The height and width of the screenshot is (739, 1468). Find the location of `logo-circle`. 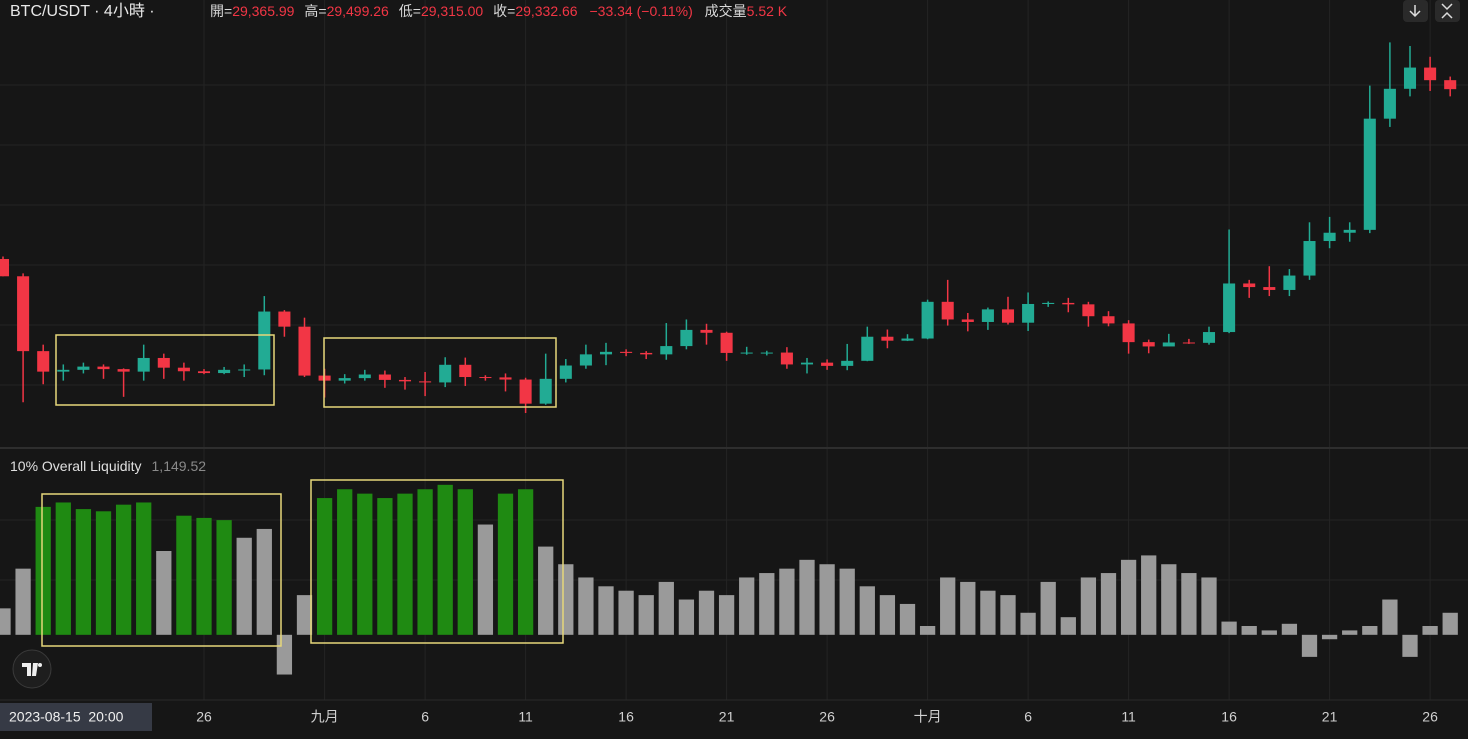

logo-circle is located at coordinates (32, 669).